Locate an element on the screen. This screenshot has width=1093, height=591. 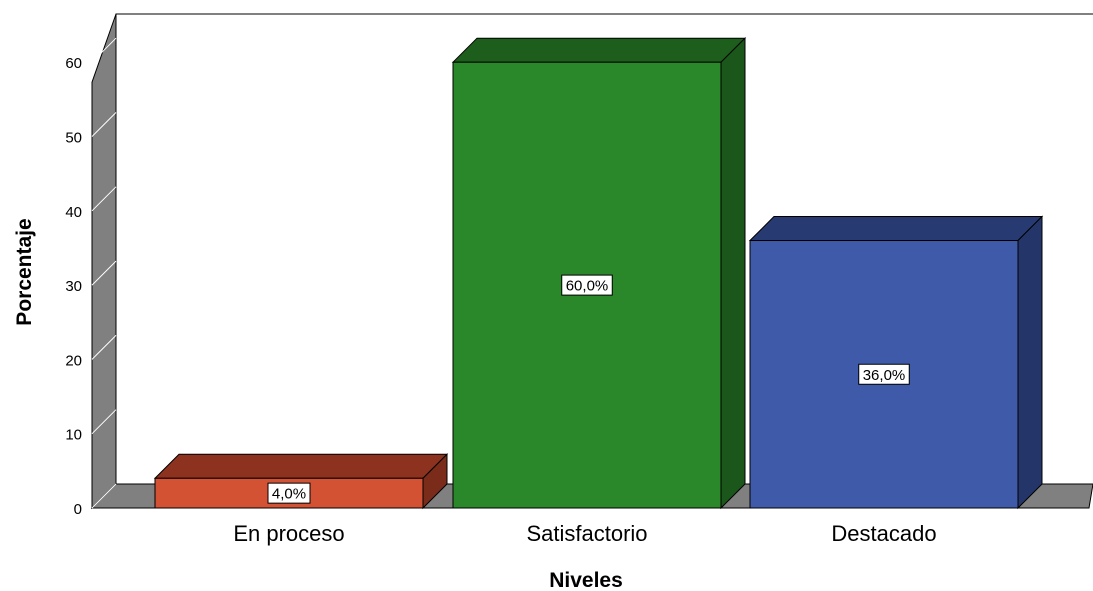
x-tick-label: En proceso is located at coordinates (288, 533).